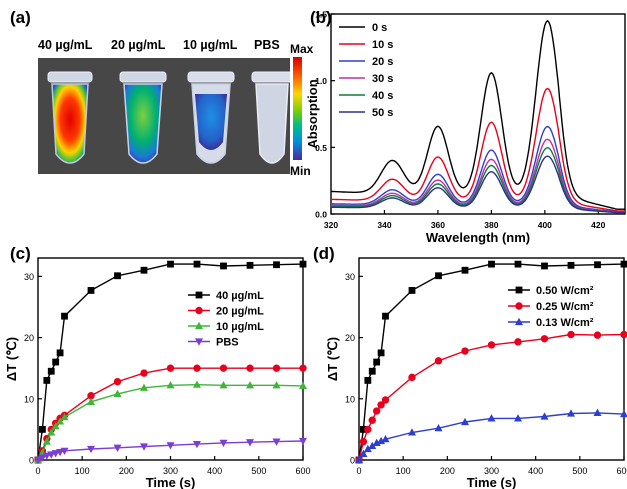  I want to click on tube-label-10: 10 µg/mL, so click(210, 45).